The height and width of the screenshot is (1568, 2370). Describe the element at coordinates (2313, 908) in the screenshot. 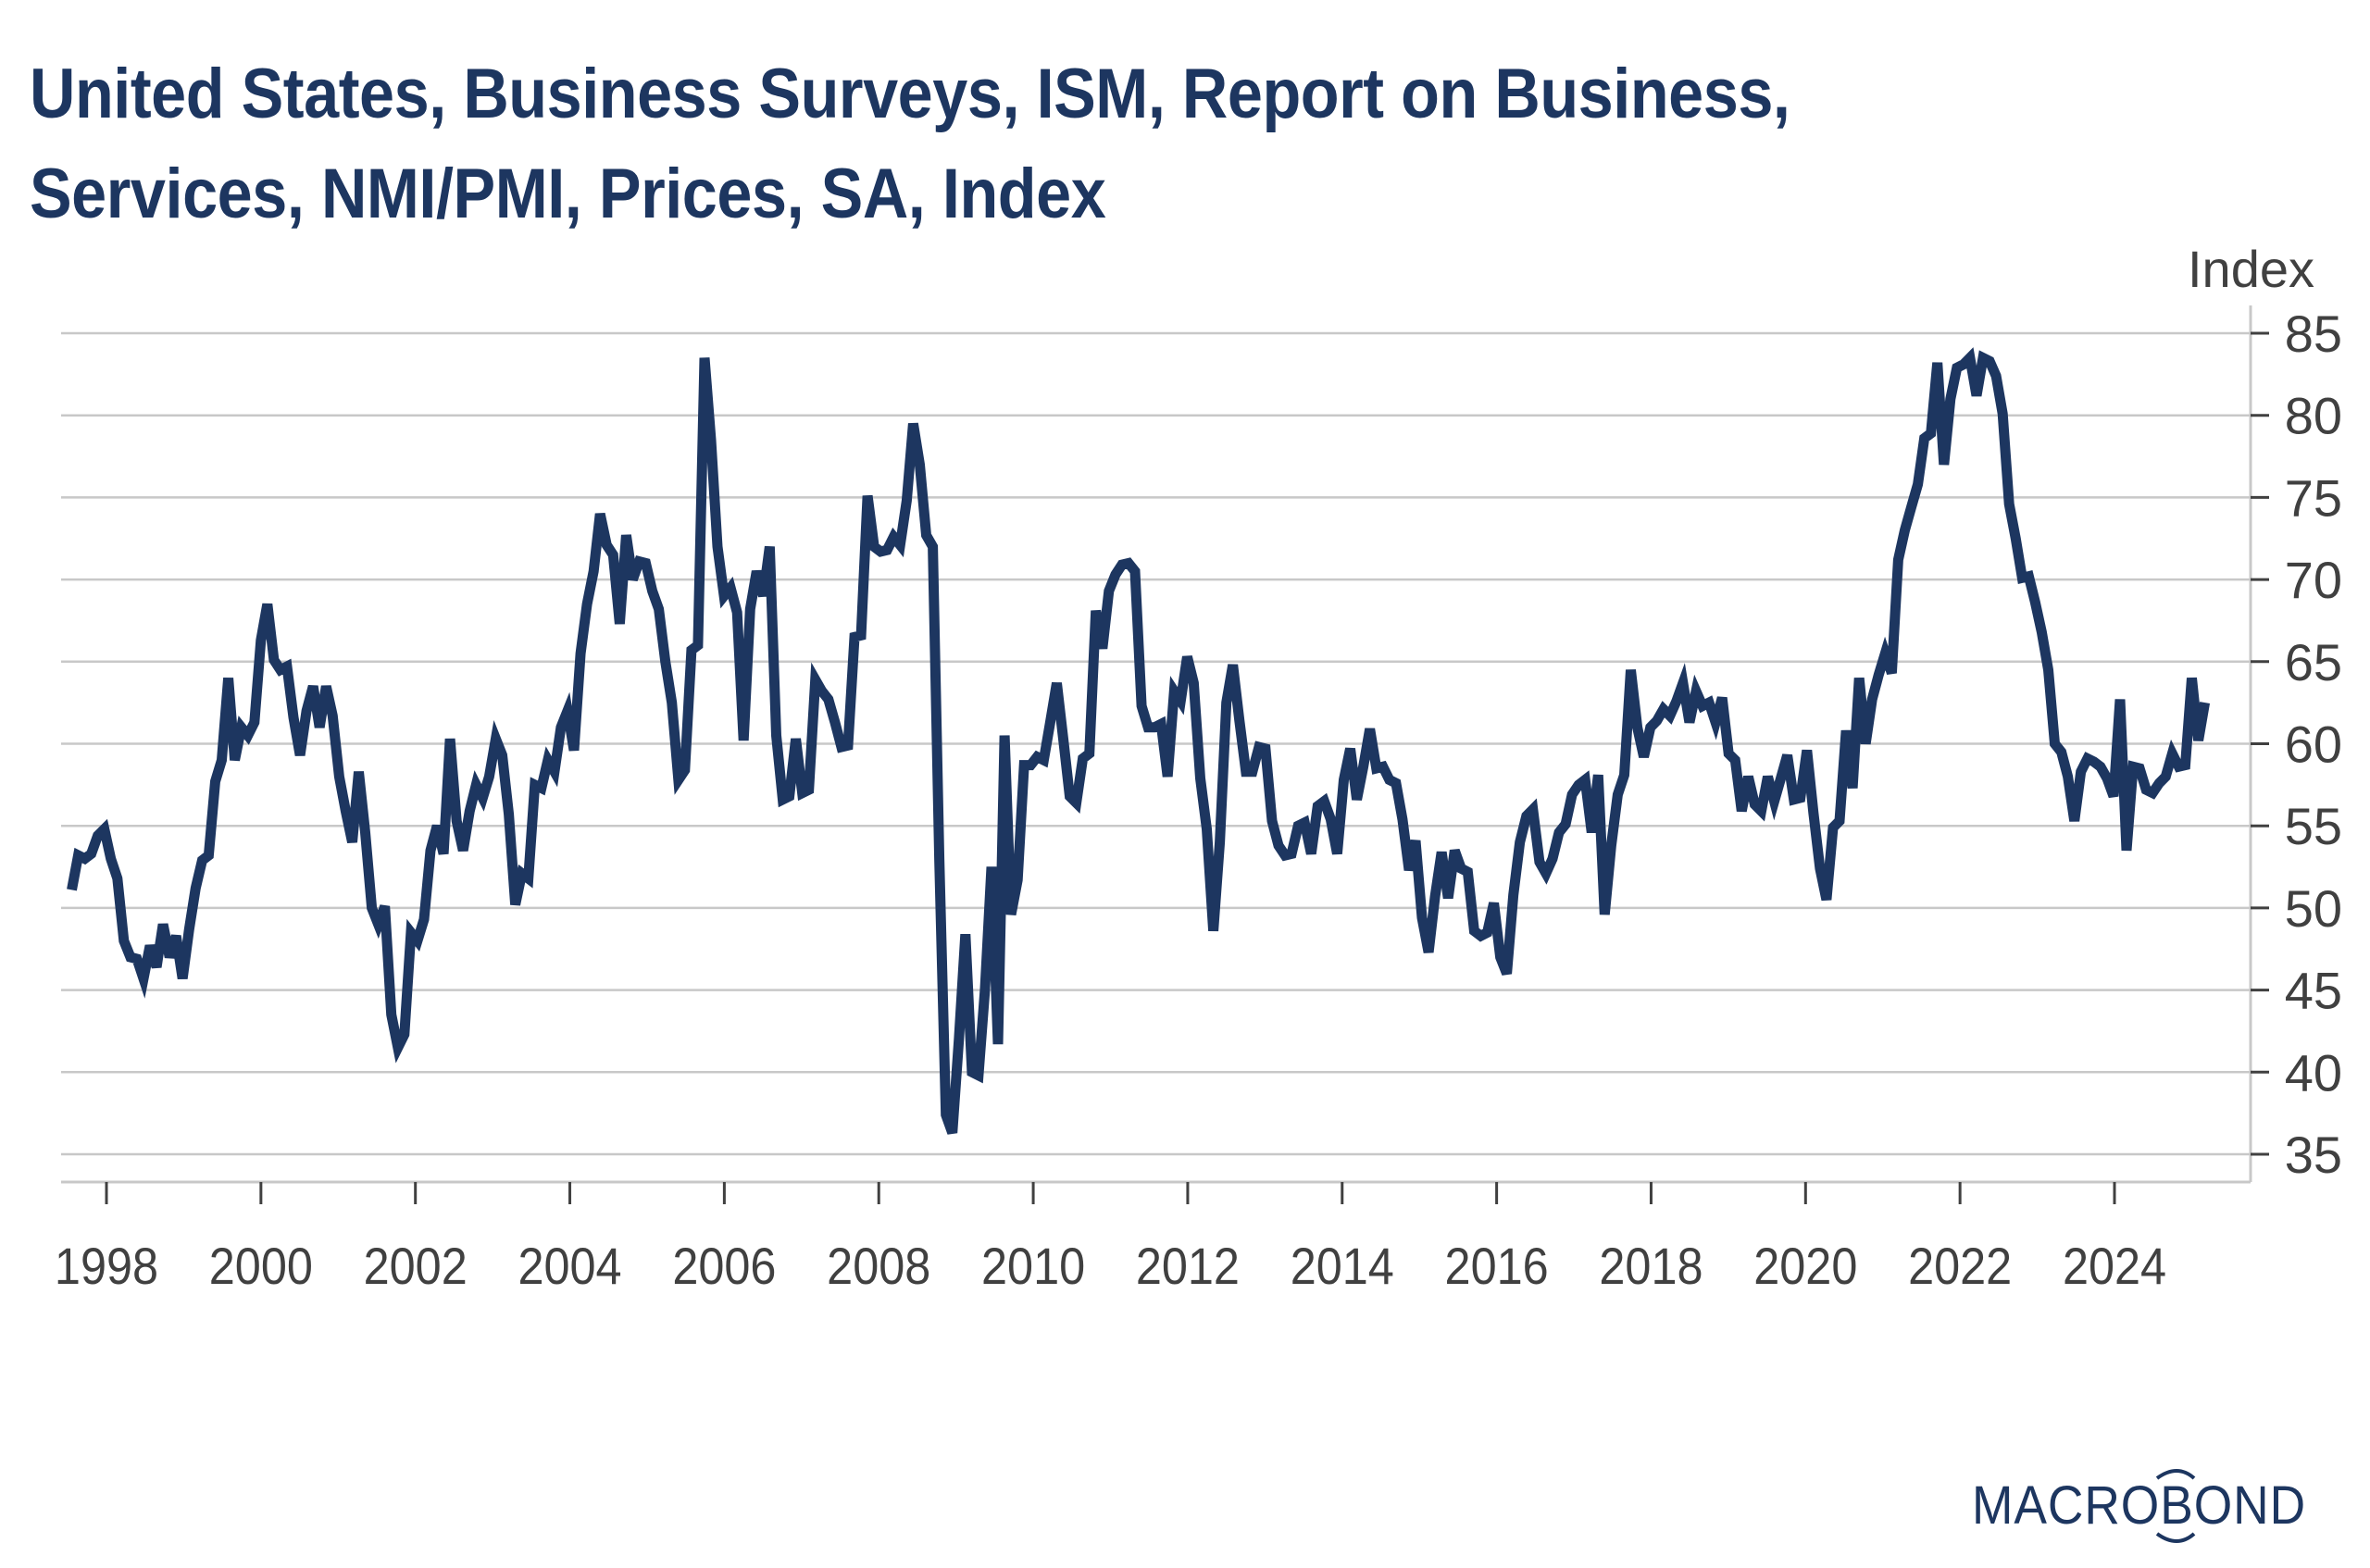

I see `y-tick-label: 50` at that location.